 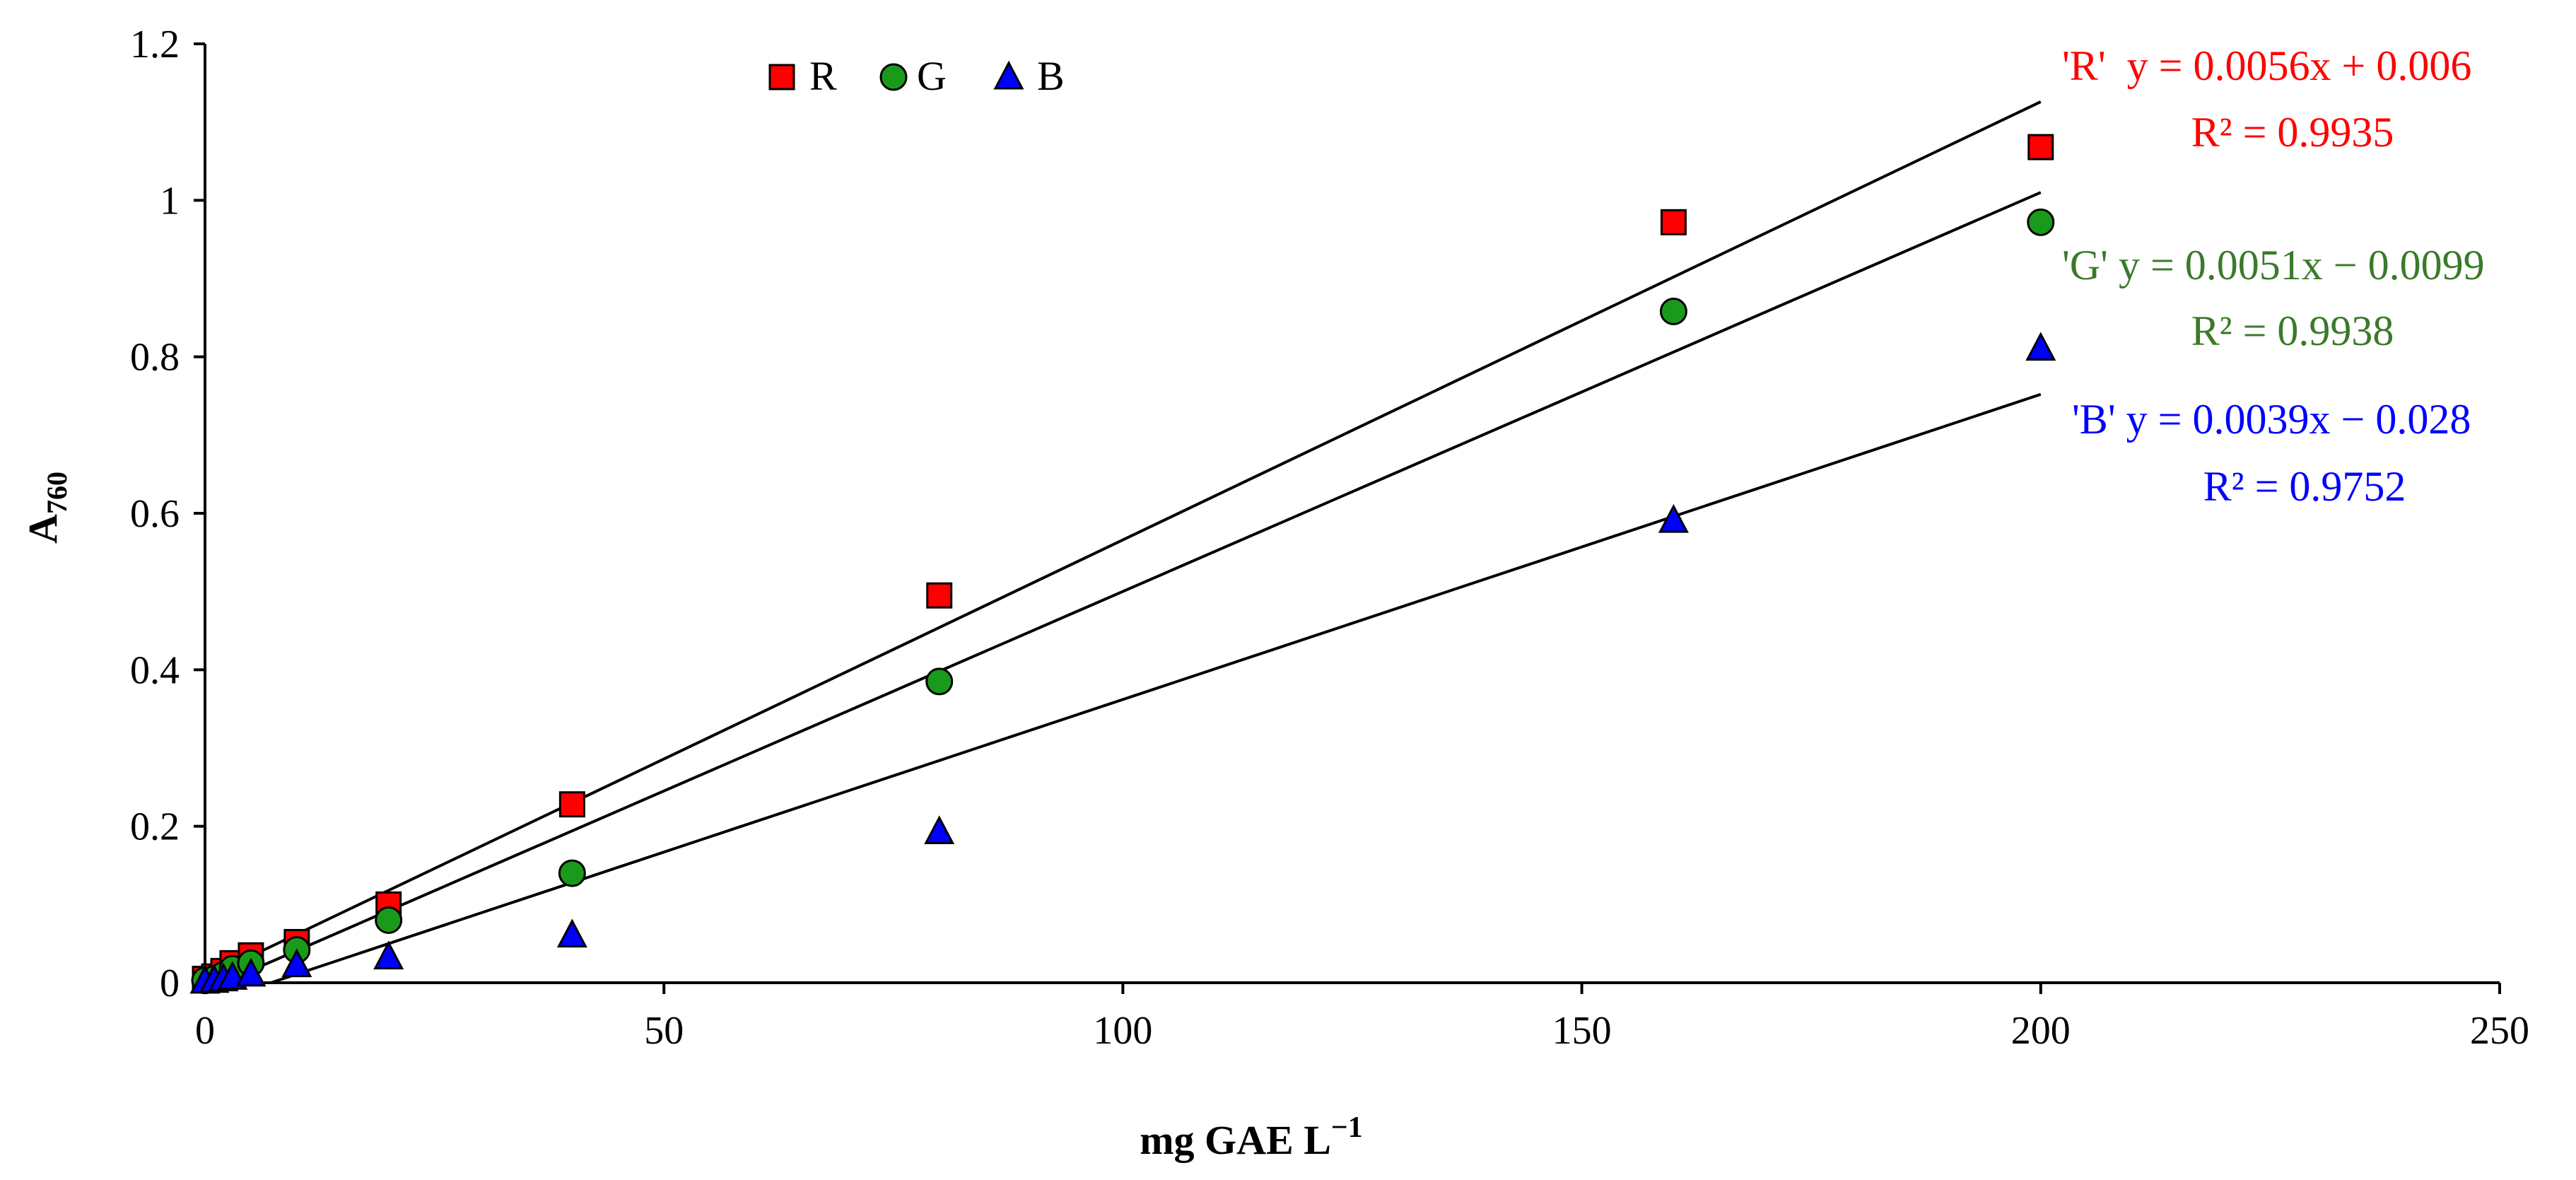 I want to click on legend-marker-g, so click(x=893, y=77).